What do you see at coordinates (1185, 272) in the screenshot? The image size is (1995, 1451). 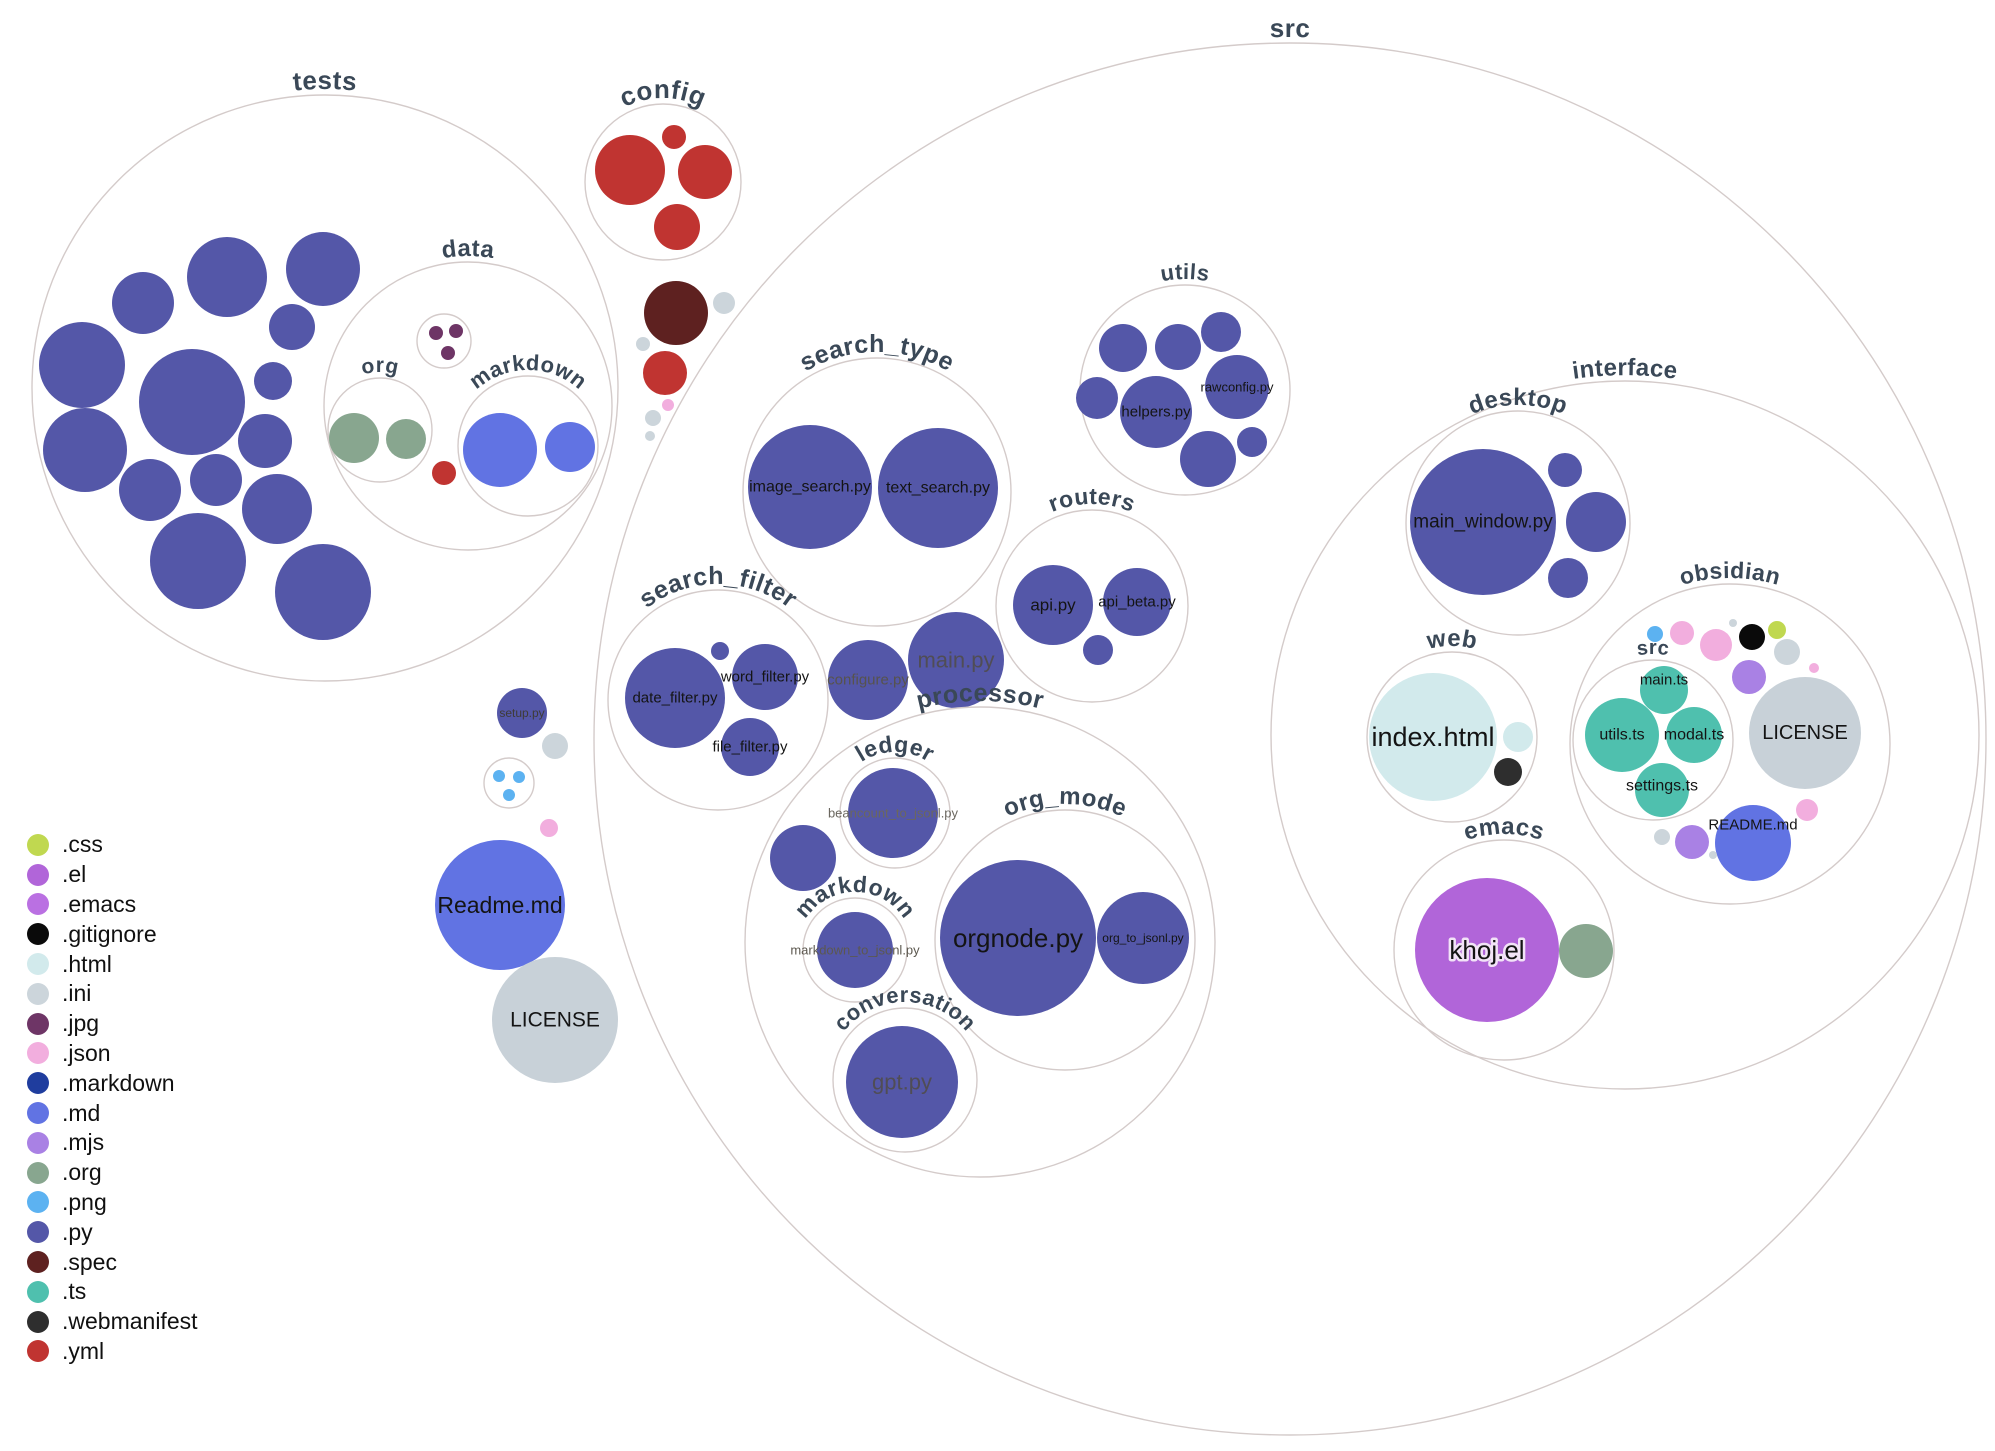 I see `folder-label-utils: utils` at bounding box center [1185, 272].